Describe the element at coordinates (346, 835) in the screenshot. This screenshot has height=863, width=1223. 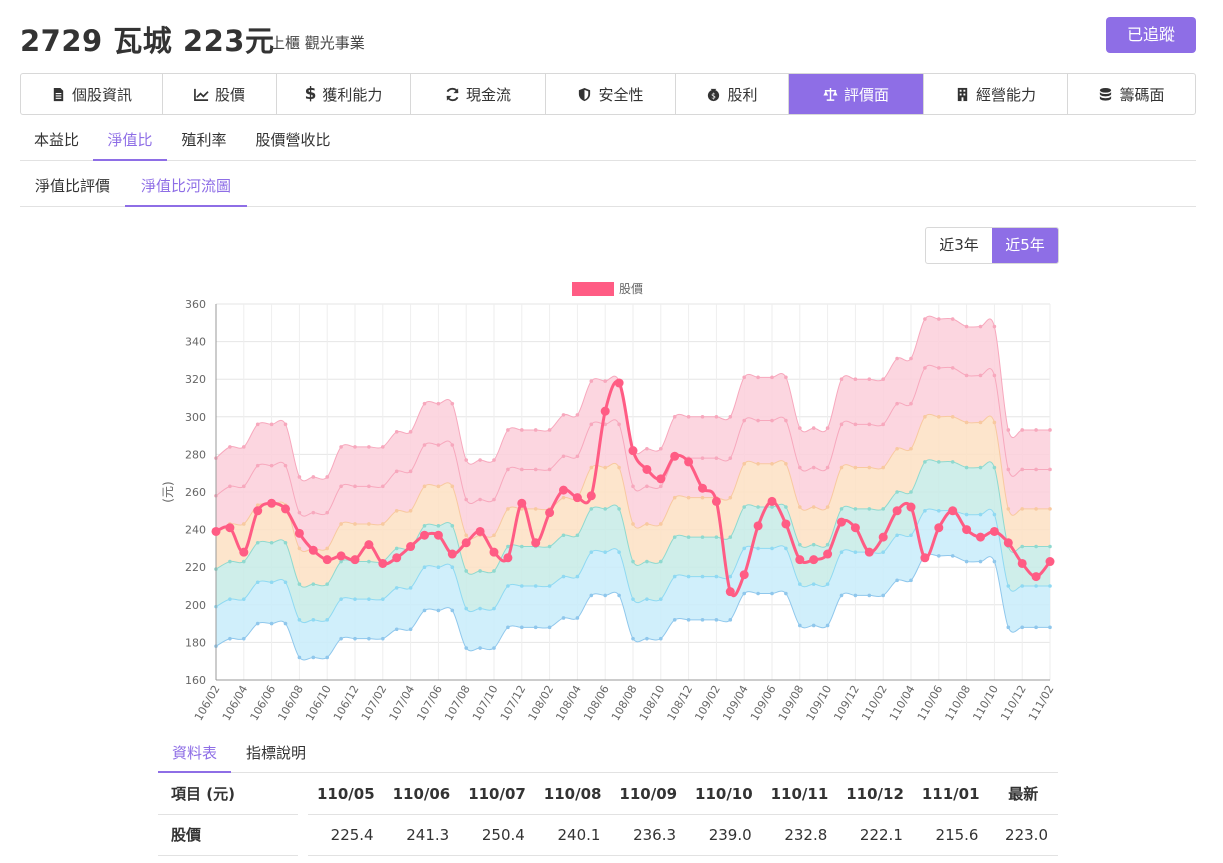
I see `table-cell: 225.4` at that location.